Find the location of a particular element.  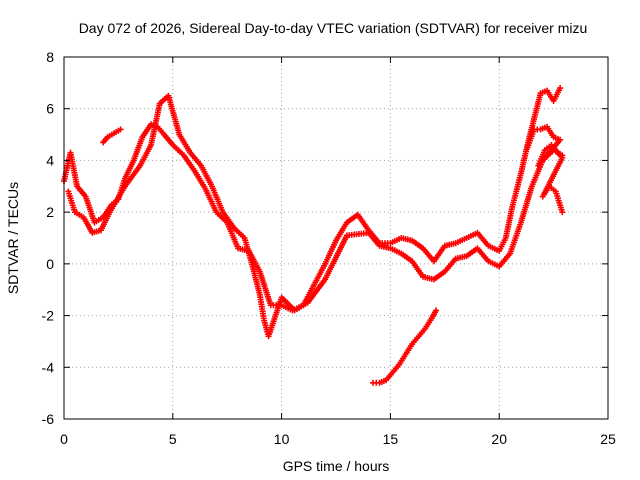

x-axis-label: GPS time / hours is located at coordinates (336, 466).